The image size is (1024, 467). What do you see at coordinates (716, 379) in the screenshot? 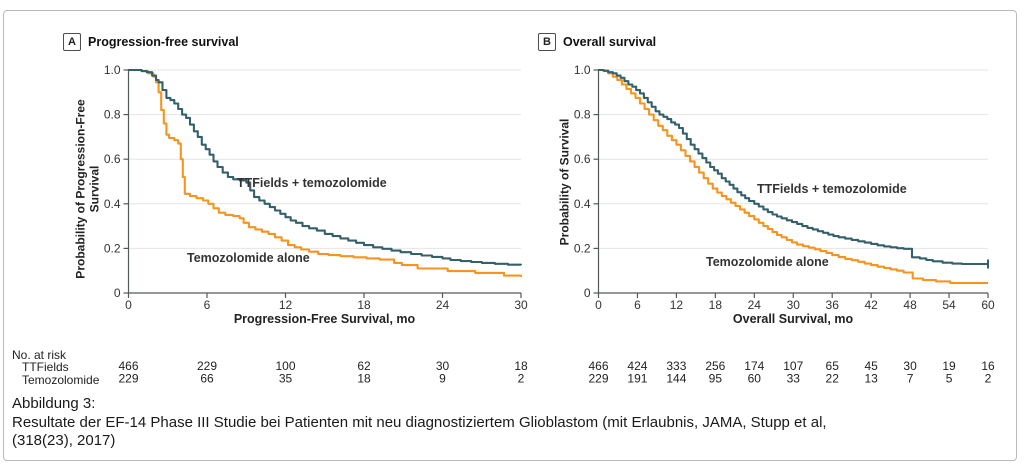
I see `at-risk-value: 95` at bounding box center [716, 379].